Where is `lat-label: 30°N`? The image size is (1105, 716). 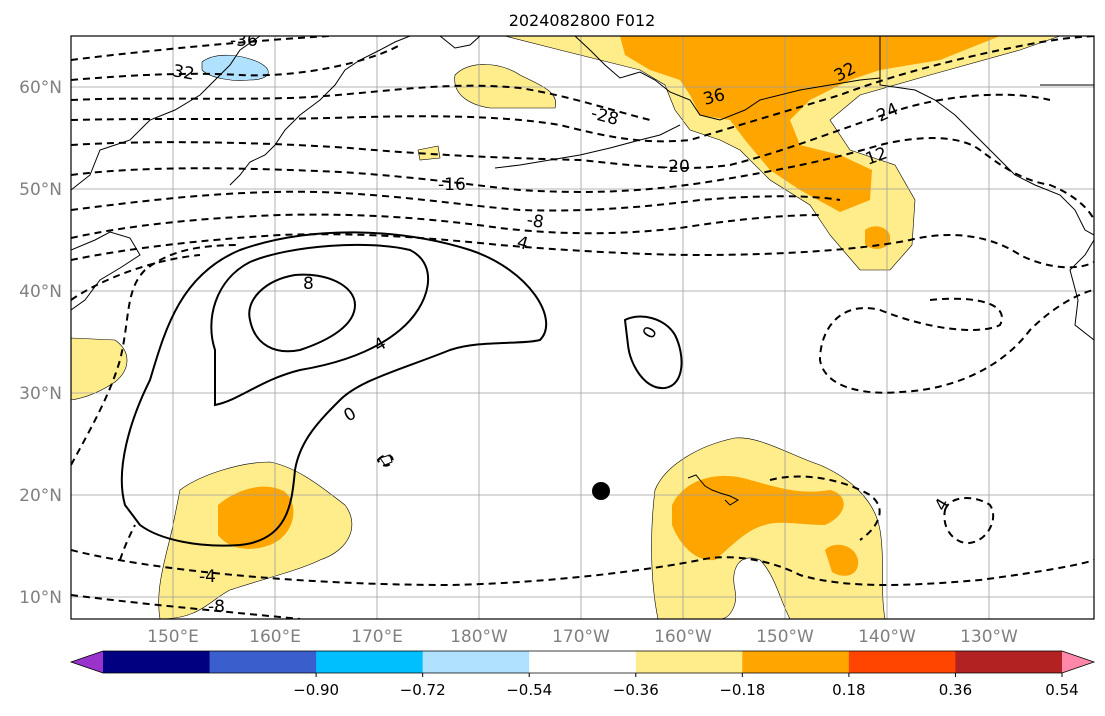
lat-label: 30°N is located at coordinates (40, 394).